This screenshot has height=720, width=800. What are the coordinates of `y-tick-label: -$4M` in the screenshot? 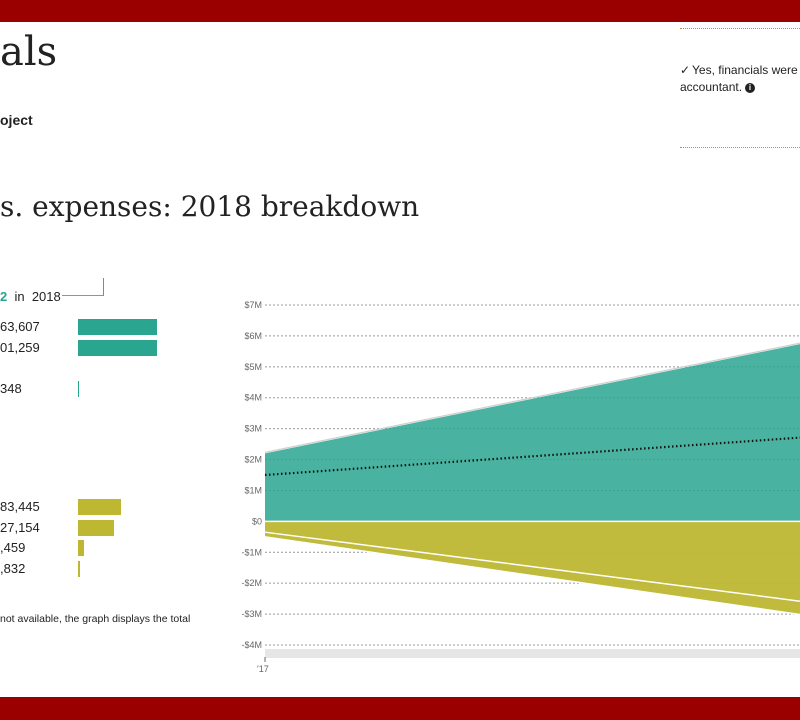 It's located at (251, 645).